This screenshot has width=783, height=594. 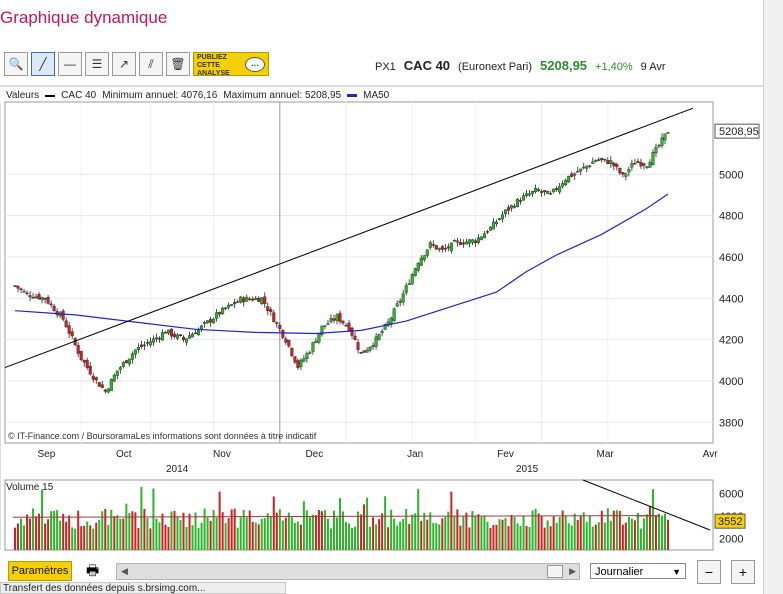 I want to click on legend-series1-swatch, so click(x=50, y=95).